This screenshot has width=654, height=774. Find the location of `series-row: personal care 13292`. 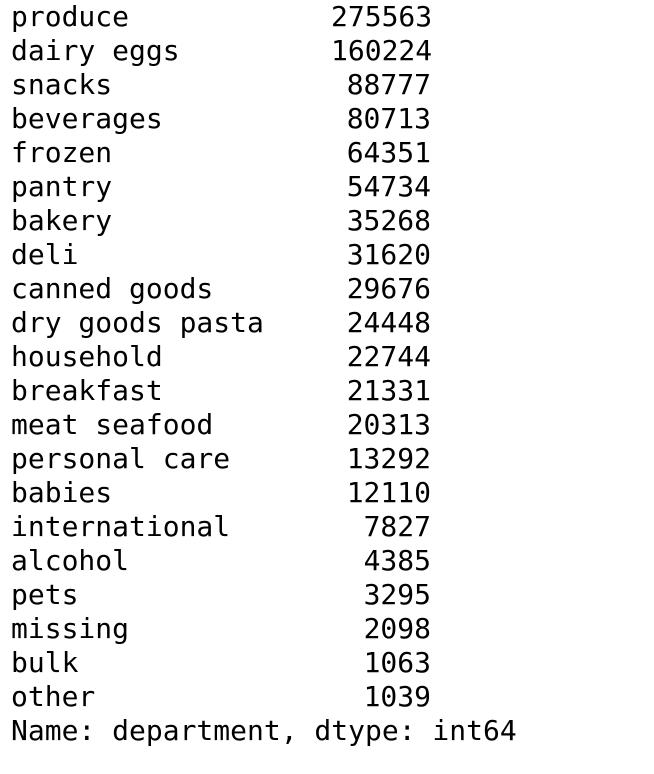

series-row: personal care 13292 is located at coordinates (326, 459).